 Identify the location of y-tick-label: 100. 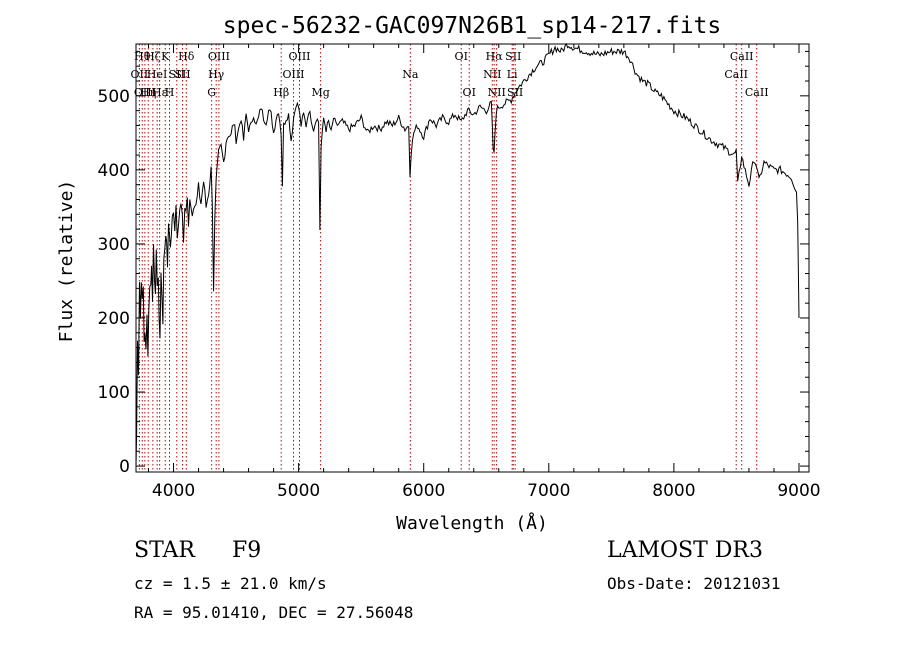
(114, 393).